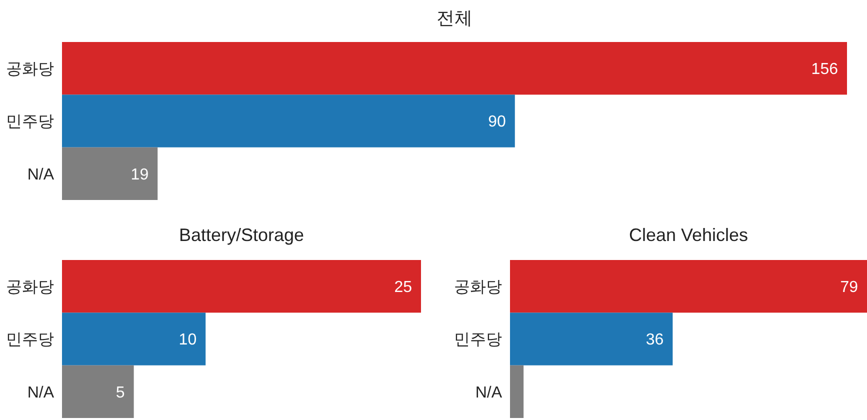 The width and height of the screenshot is (867, 420). I want to click on data-label: 36, so click(655, 340).